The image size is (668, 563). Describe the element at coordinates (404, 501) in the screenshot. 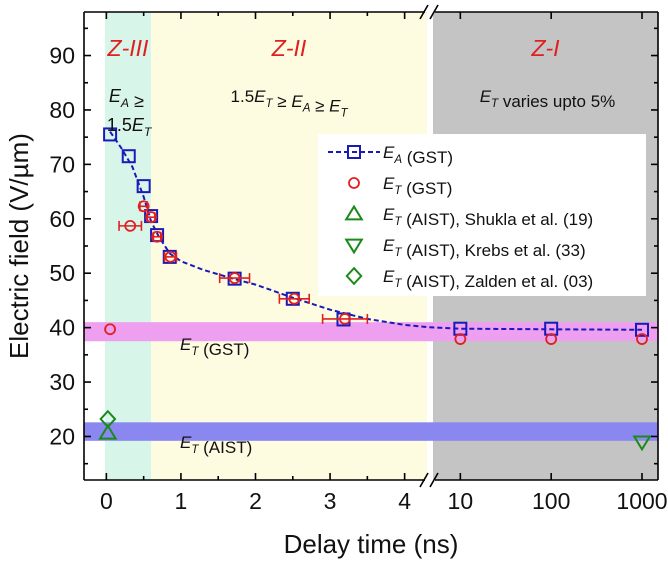

I see `x-tick-label: 4` at that location.